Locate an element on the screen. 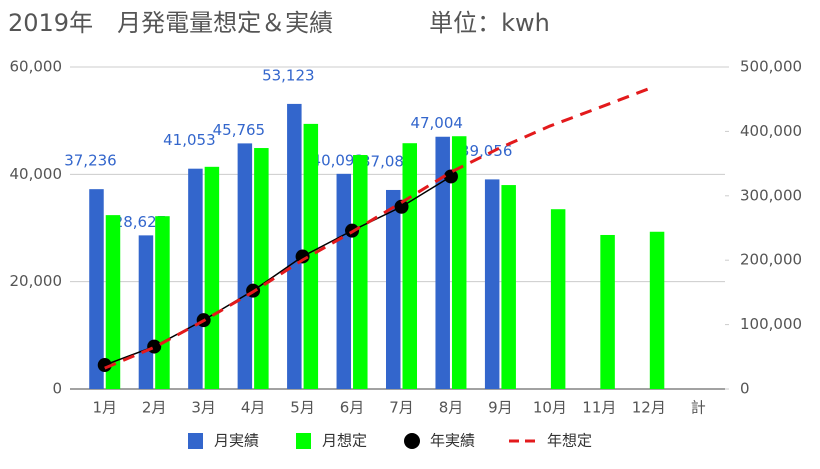  y-tick-label: 0 is located at coordinates (57, 389).